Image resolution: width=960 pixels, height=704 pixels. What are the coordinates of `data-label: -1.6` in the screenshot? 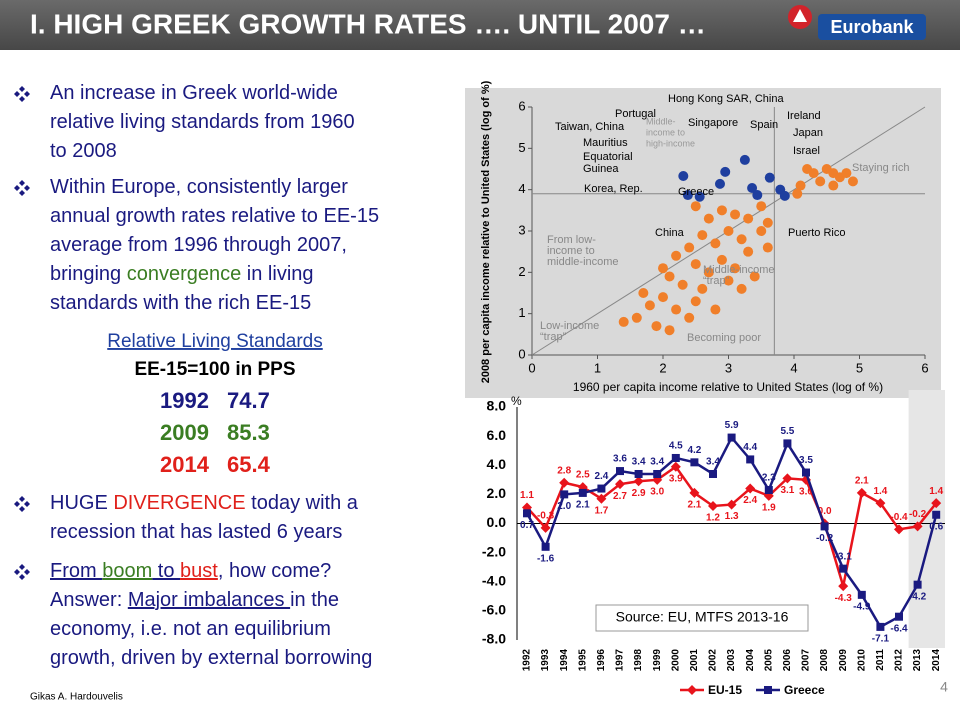 It's located at (546, 558).